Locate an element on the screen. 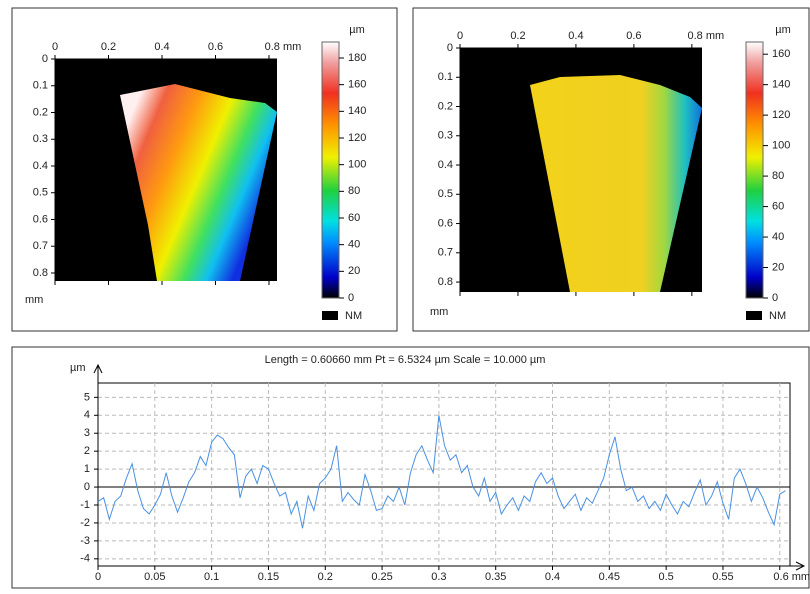 The image size is (810, 594). x-tick-label: 0.35 is located at coordinates (495, 577).